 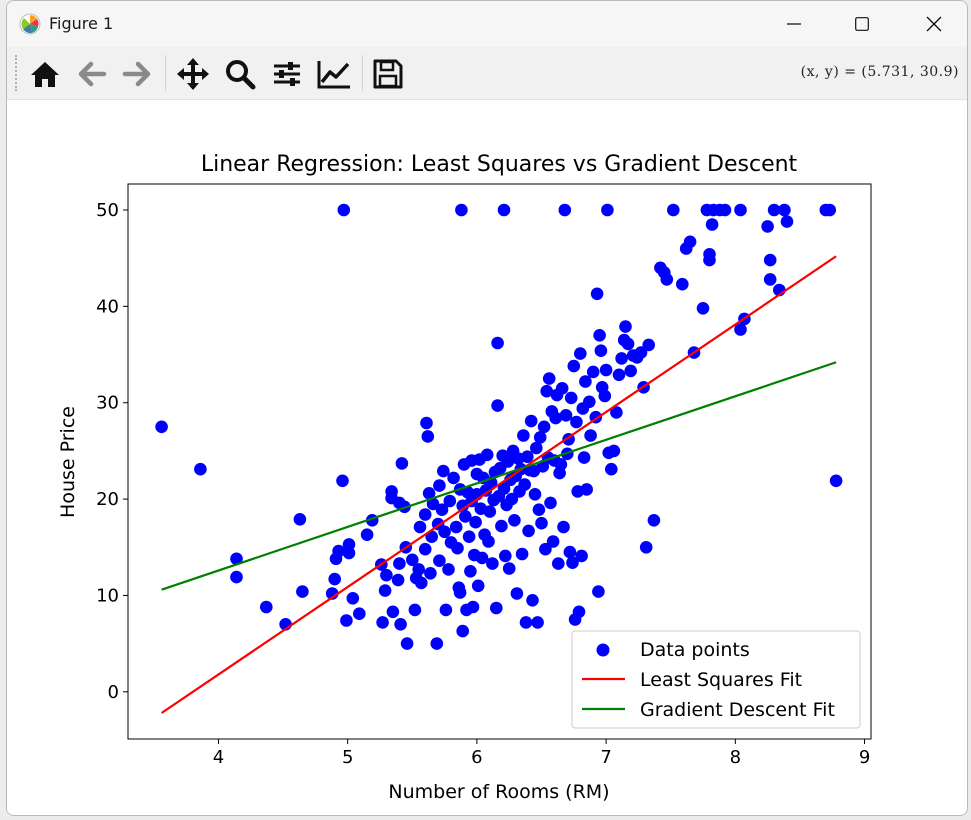 I want to click on save-button, so click(x=388, y=74).